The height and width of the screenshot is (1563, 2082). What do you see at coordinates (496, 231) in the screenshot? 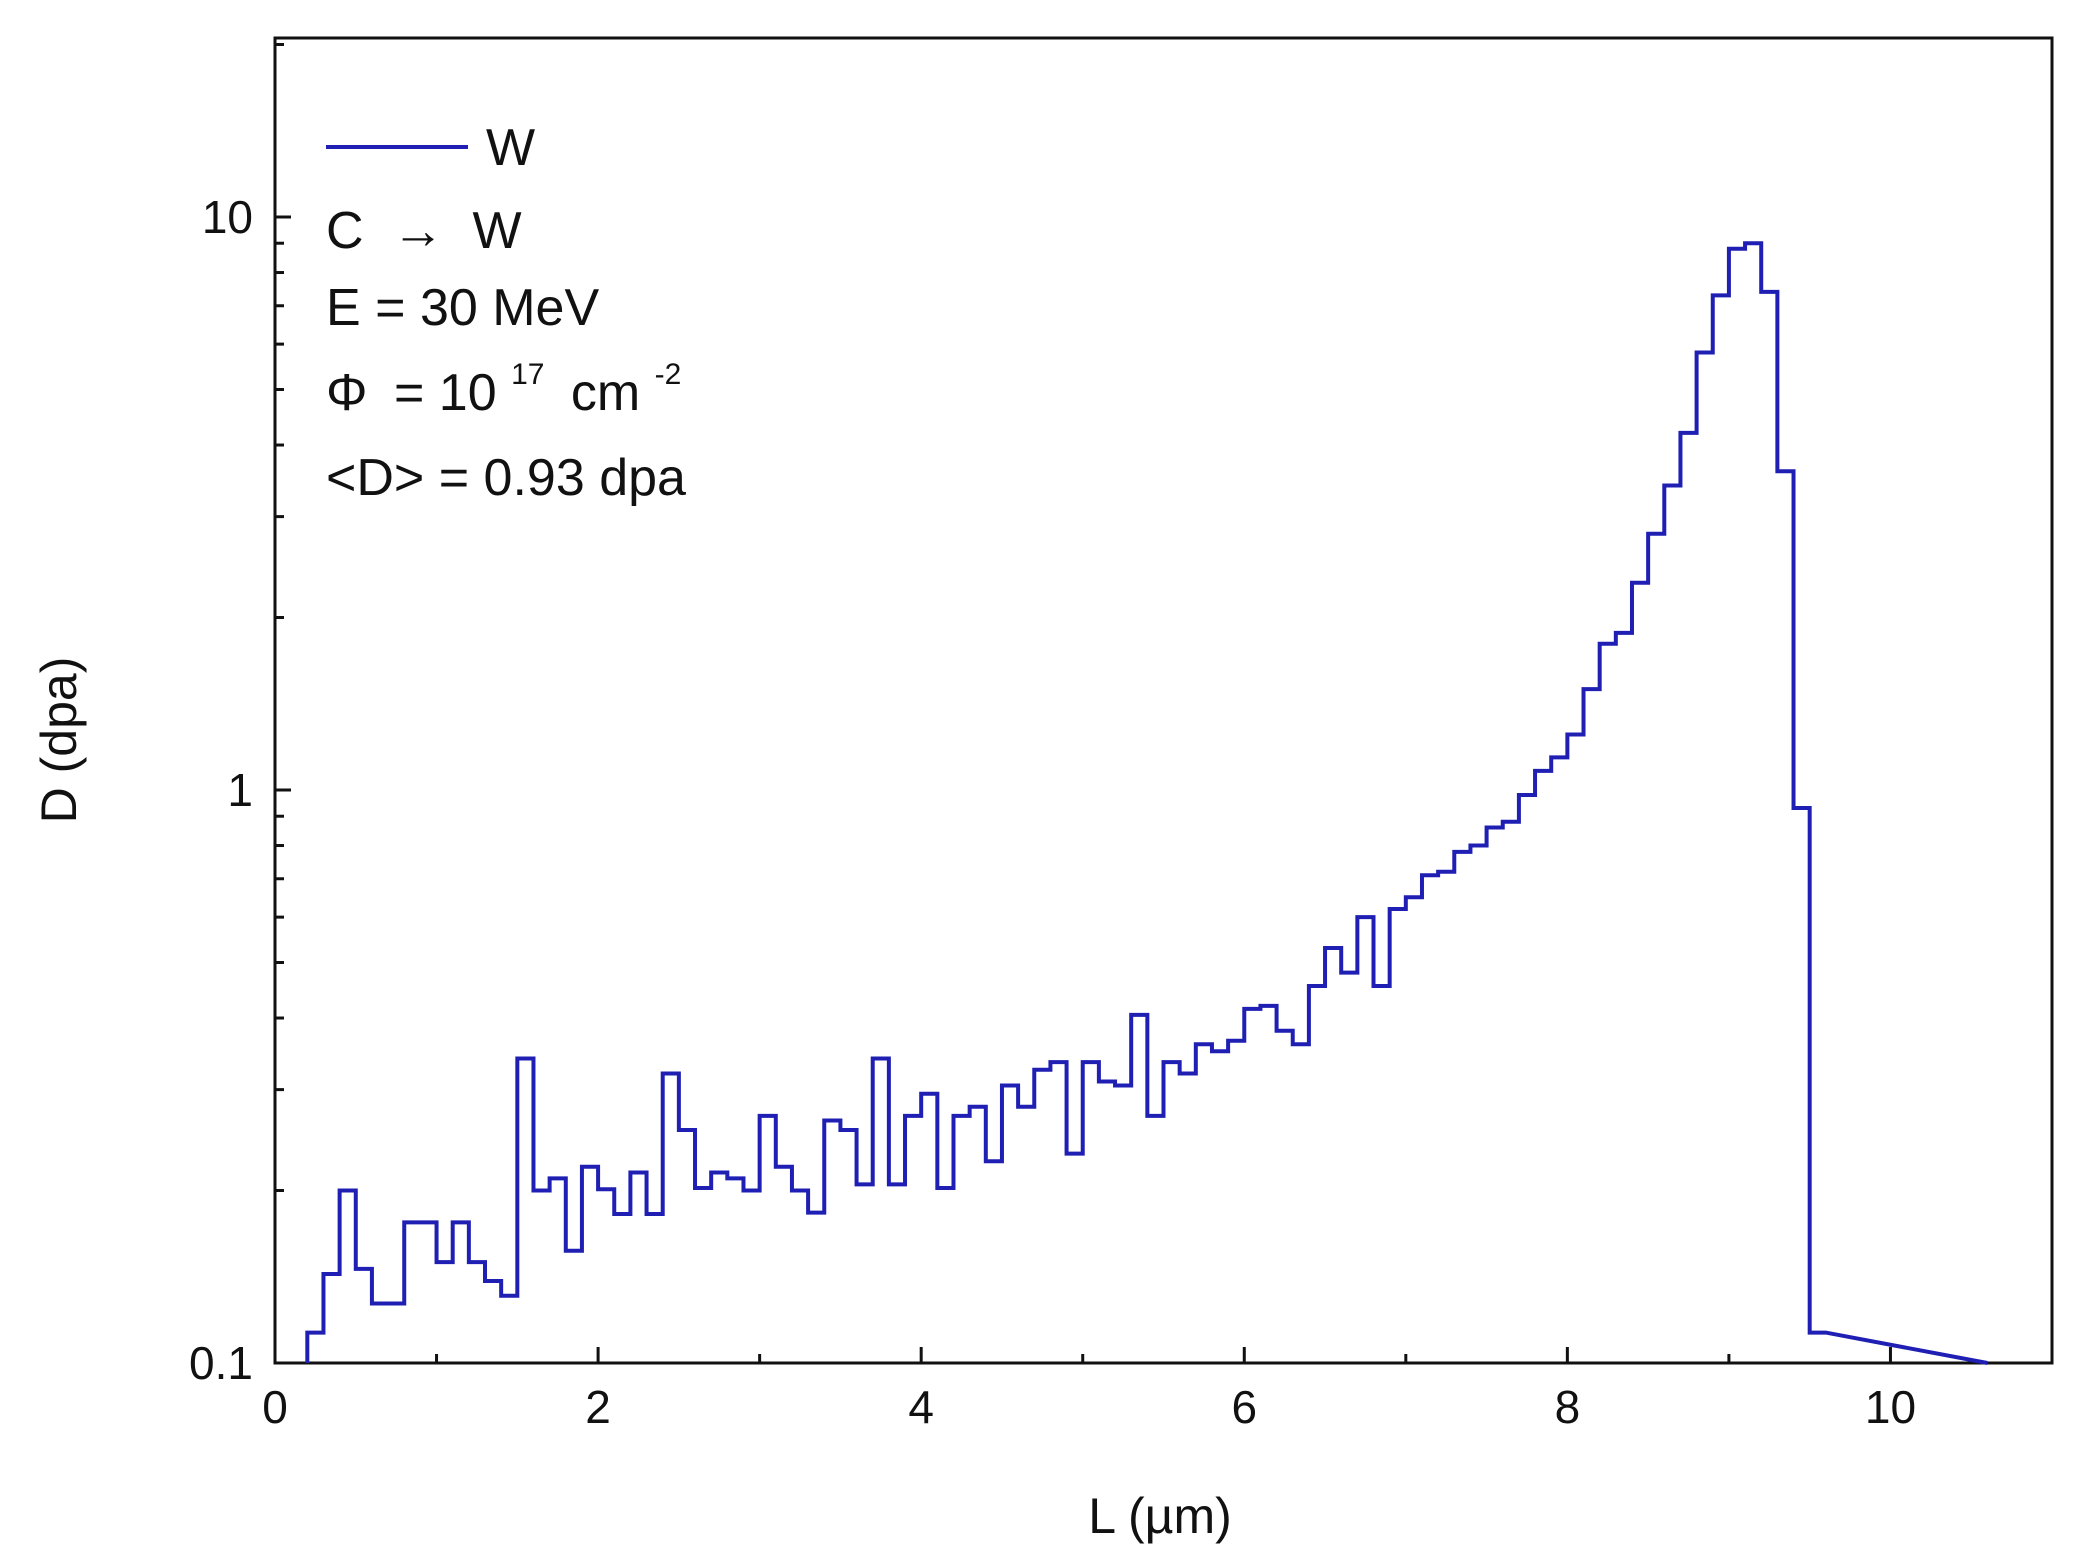
I see `reaction-target: W` at bounding box center [496, 231].